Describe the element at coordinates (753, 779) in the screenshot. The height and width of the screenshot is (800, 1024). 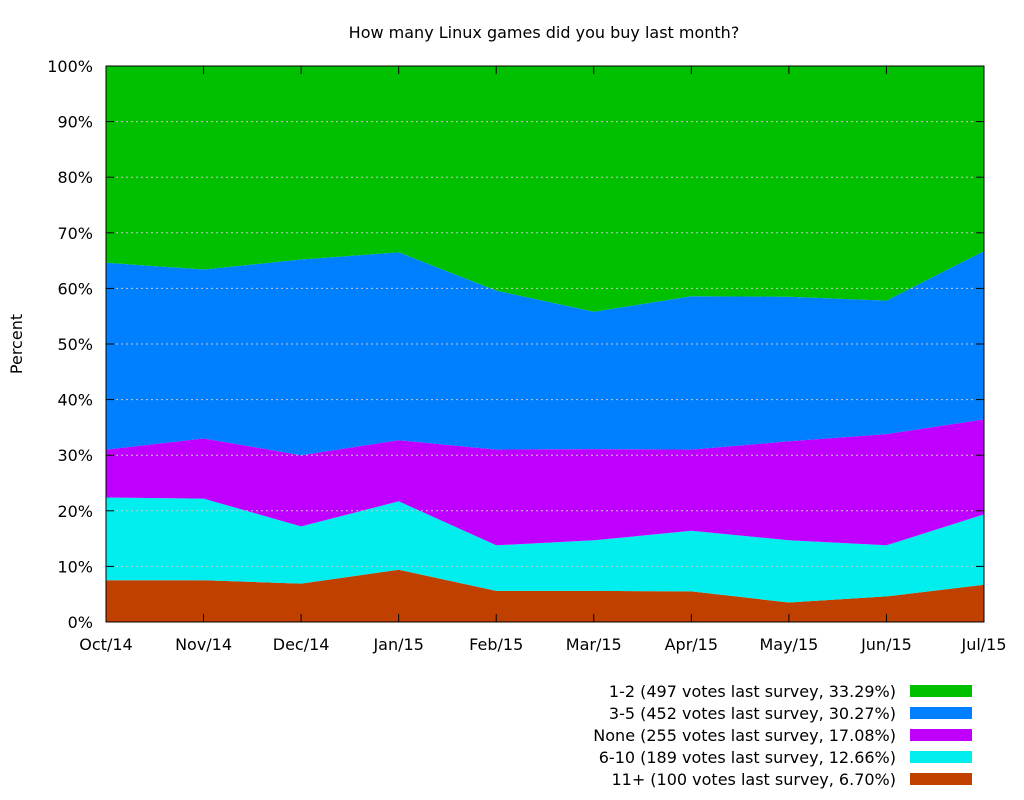
I see `legend-label-4: 11+ (100 votes last survey, 6.70%)` at that location.